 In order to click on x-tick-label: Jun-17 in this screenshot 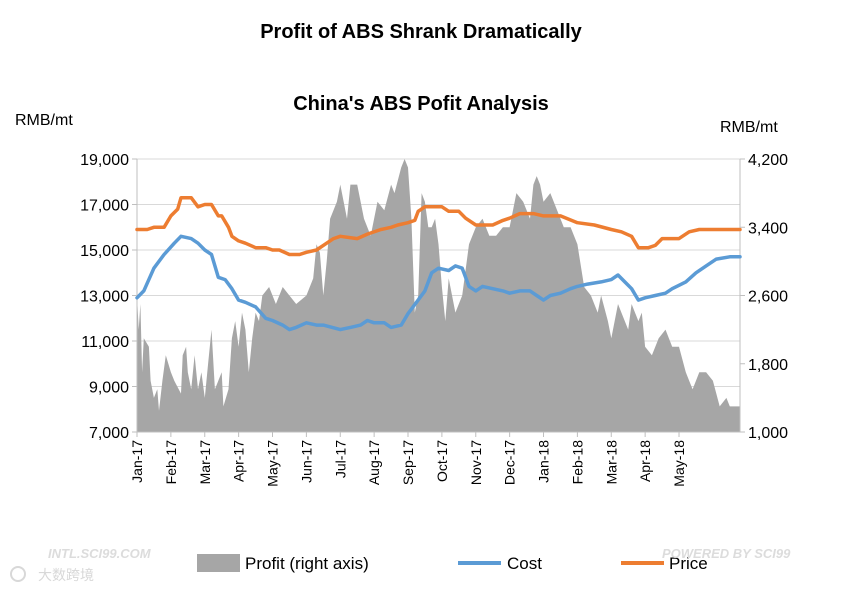, I will do `click(306, 461)`.